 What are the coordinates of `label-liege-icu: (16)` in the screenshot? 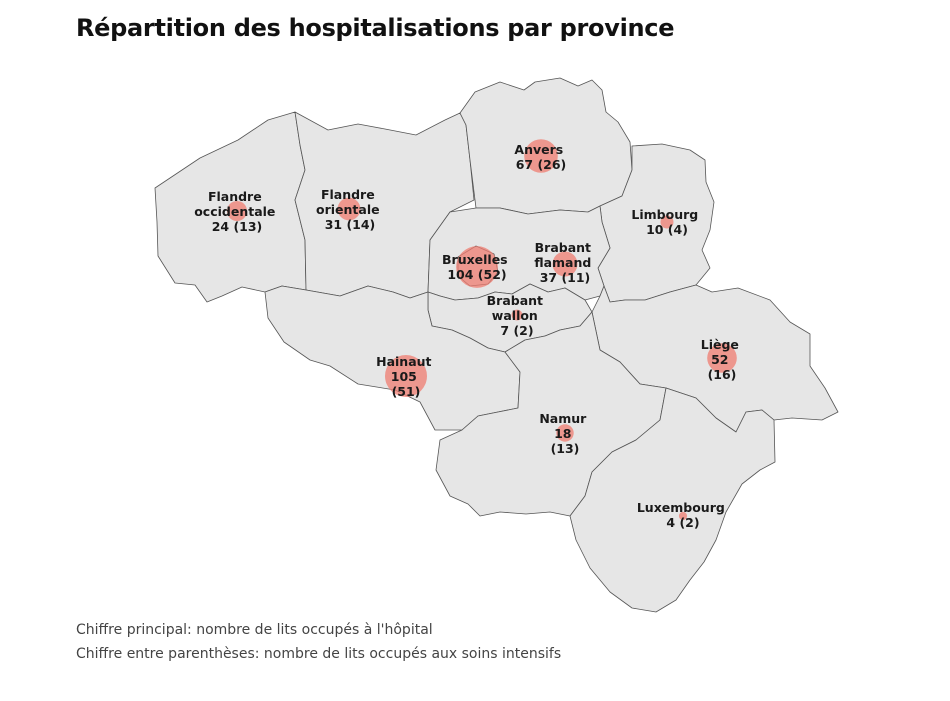 It's located at (722, 374).